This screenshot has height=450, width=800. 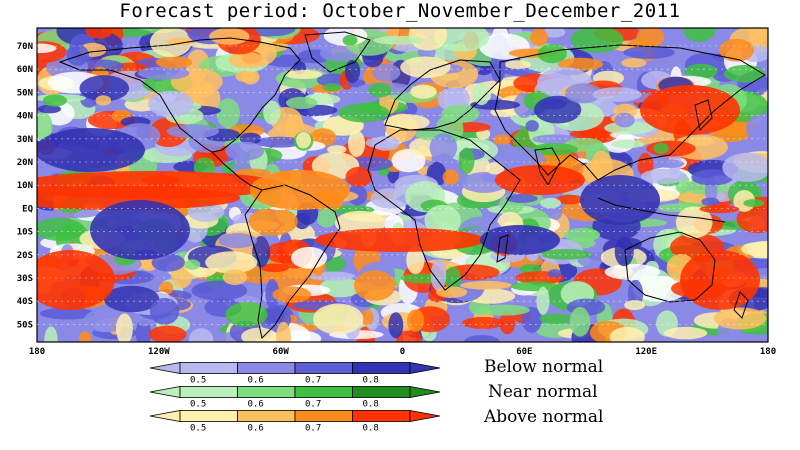 I want to click on coastline-australia, so click(x=670, y=267).